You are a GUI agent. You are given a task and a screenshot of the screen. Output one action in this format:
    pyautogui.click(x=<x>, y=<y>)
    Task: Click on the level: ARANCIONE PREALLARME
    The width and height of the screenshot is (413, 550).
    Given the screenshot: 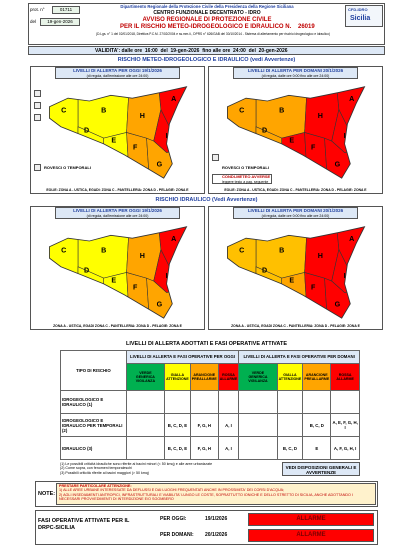 What is the action you would take?
    pyautogui.click(x=204, y=377)
    